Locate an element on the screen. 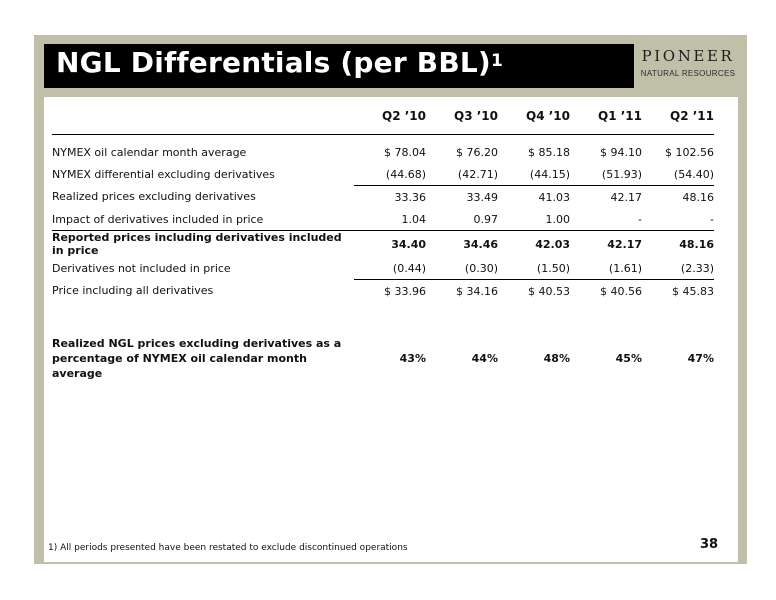 The width and height of the screenshot is (776, 600). header-blank is located at coordinates (203, 116).